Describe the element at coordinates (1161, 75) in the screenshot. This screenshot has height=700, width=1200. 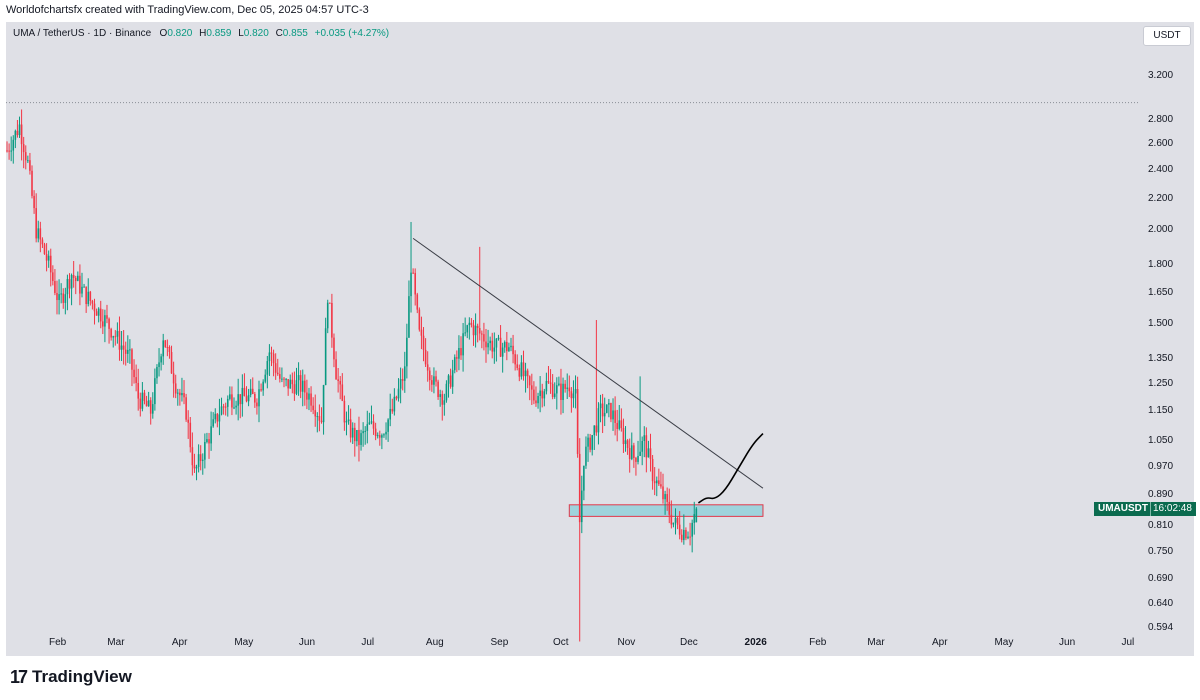
I see `price-tick-label: 3.200` at that location.